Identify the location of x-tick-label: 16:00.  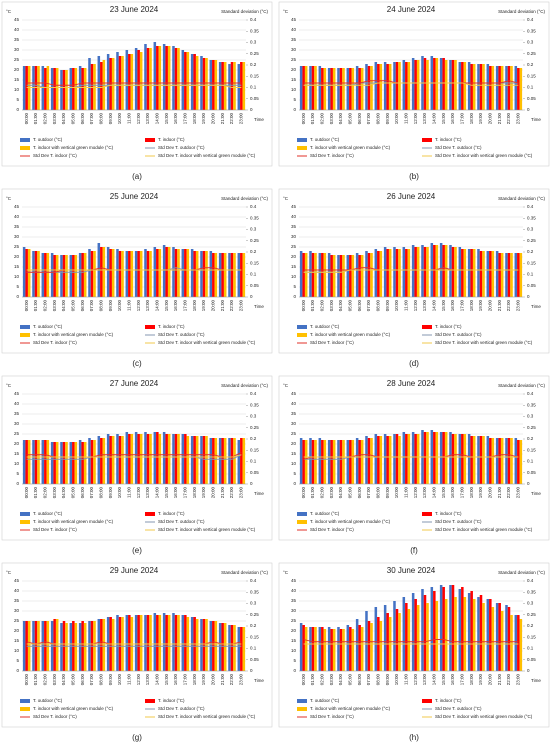
(175, 119).